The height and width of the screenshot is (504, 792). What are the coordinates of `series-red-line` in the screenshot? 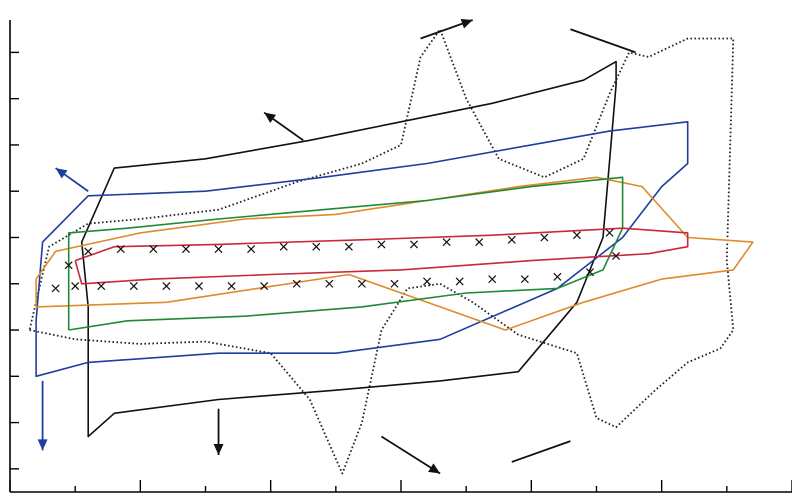 It's located at (381, 256).